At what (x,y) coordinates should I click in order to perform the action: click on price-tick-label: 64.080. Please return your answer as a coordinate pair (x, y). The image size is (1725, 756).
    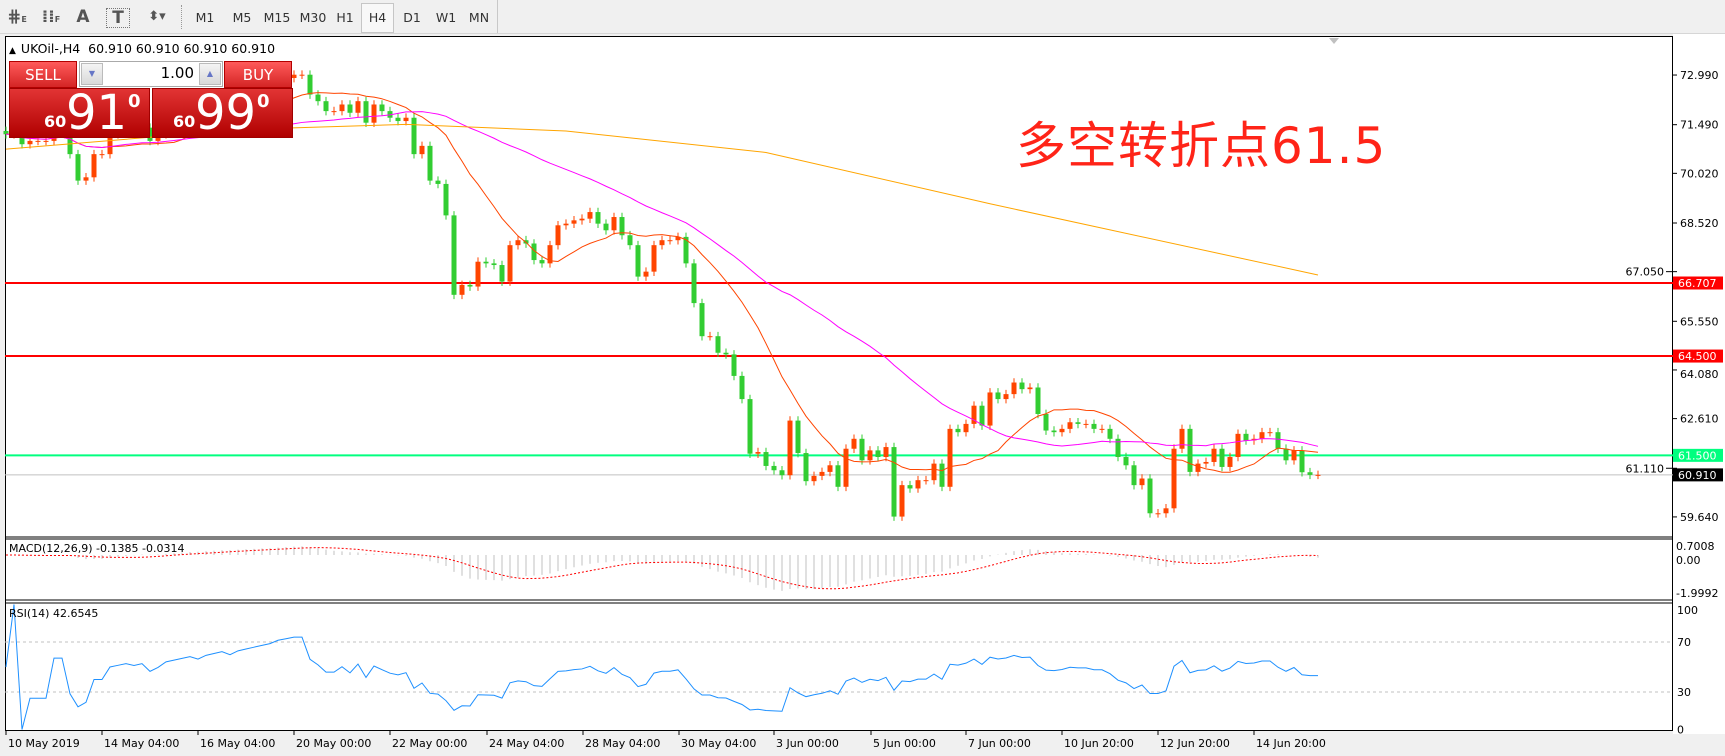
    Looking at the image, I should click on (1699, 374).